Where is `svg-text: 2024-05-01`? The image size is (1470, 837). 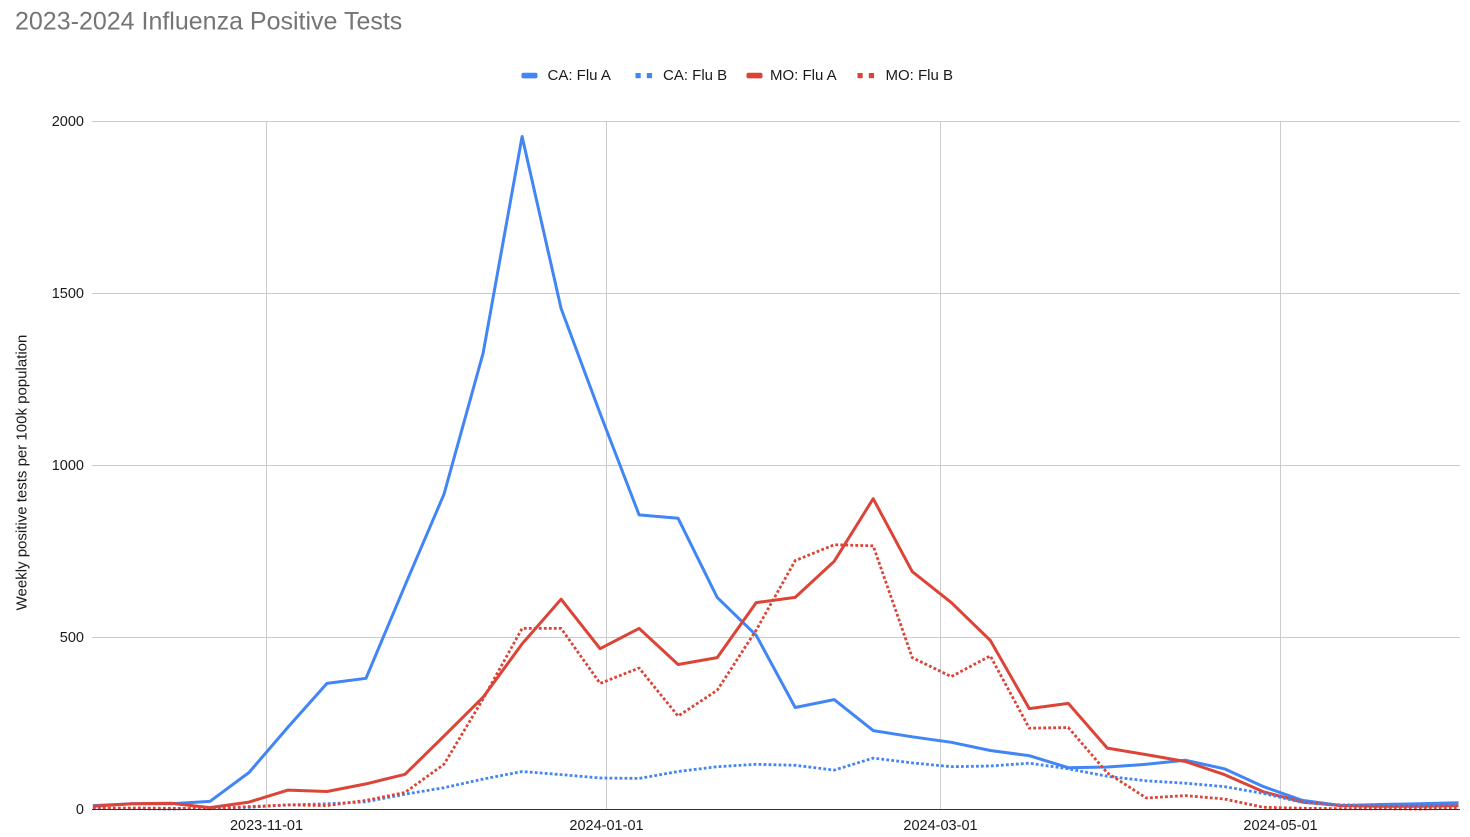 svg-text: 2024-05-01 is located at coordinates (1280, 826).